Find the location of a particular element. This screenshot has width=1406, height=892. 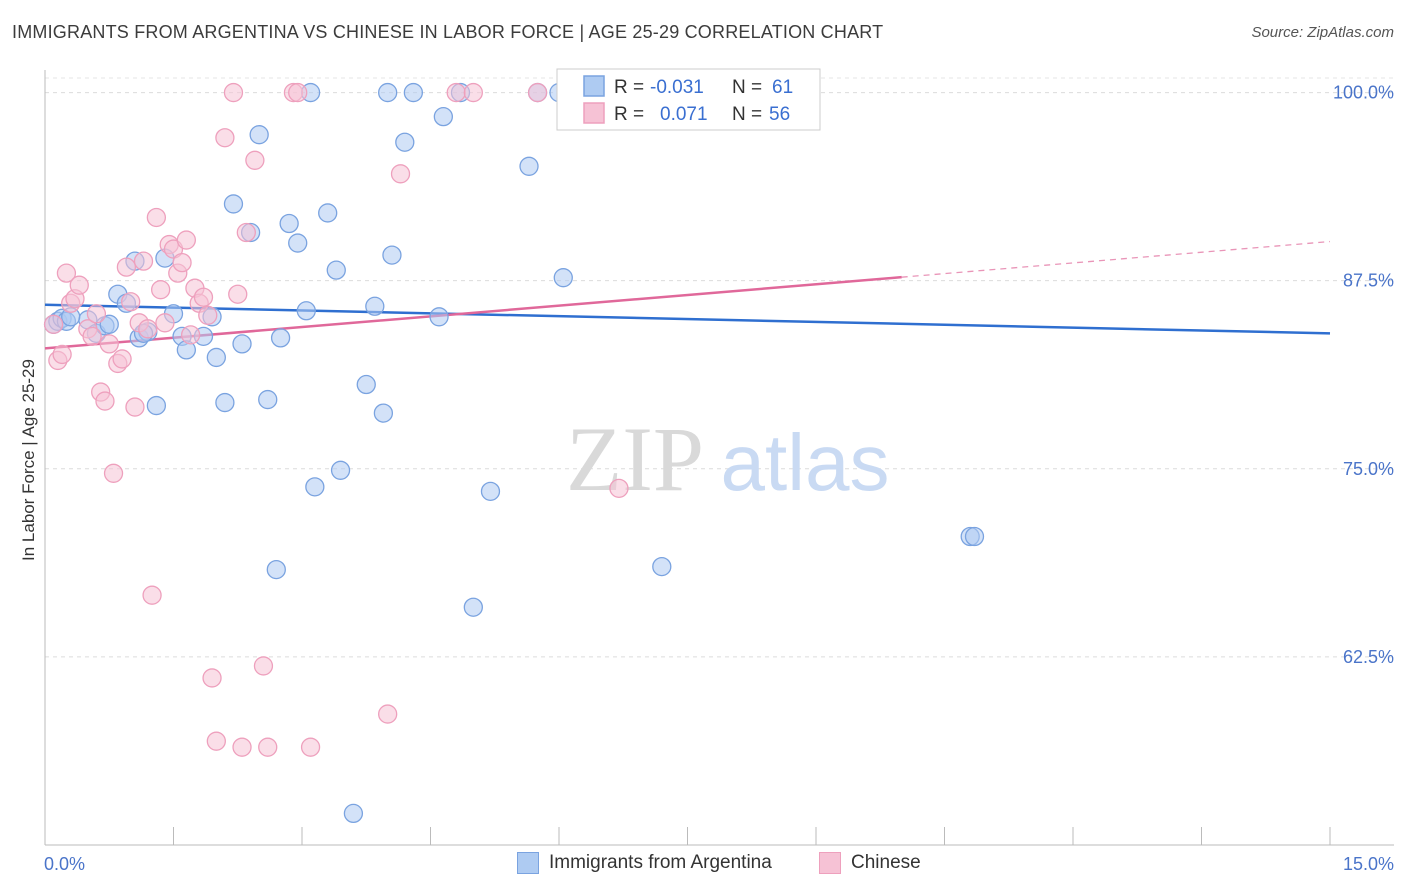

x-tick-label-max: 15.0% is located at coordinates (1368, 864).